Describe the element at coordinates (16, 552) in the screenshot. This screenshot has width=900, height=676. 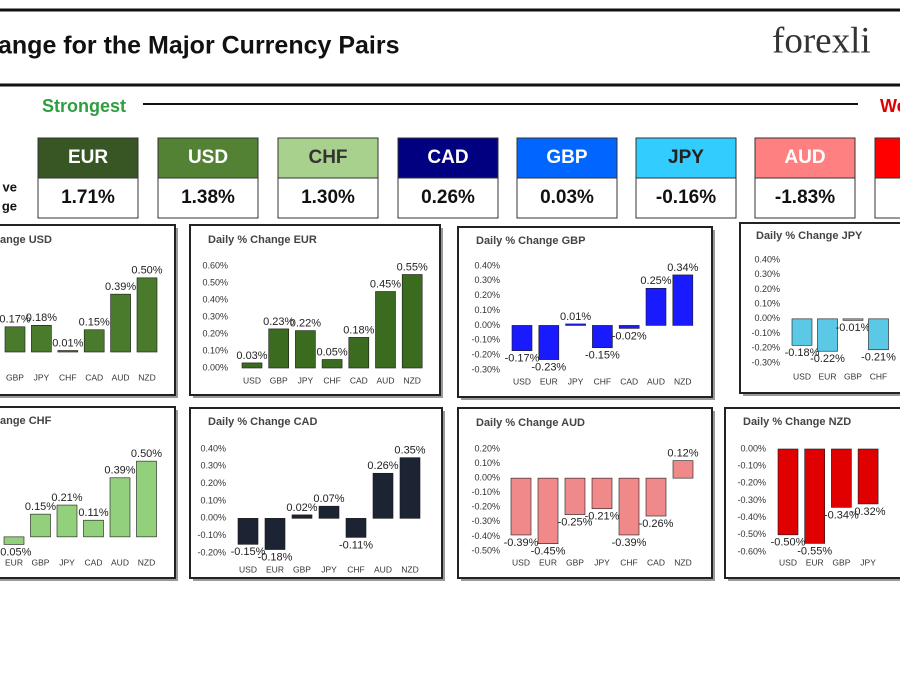
I see `value-label: -0.05%` at that location.